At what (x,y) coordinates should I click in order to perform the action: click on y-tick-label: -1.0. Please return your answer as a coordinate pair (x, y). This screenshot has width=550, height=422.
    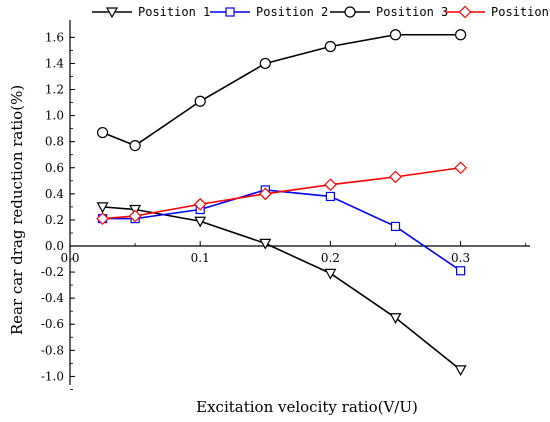
    Looking at the image, I should click on (52, 376).